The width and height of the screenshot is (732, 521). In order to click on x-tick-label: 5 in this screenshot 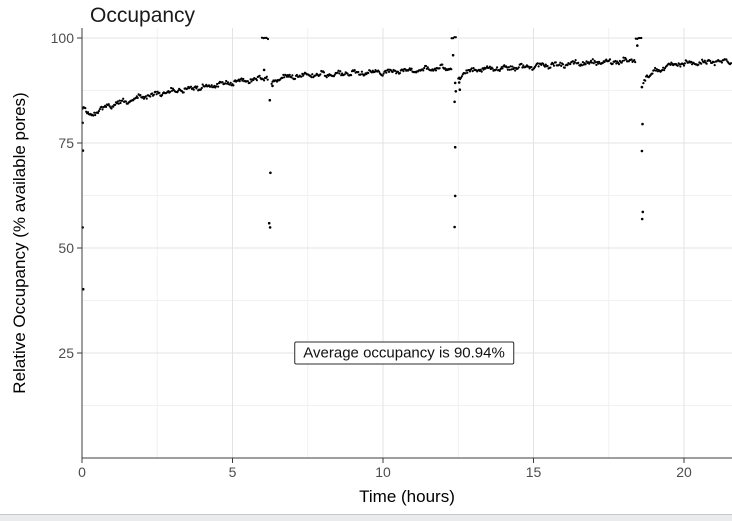, I will do `click(232, 472)`.